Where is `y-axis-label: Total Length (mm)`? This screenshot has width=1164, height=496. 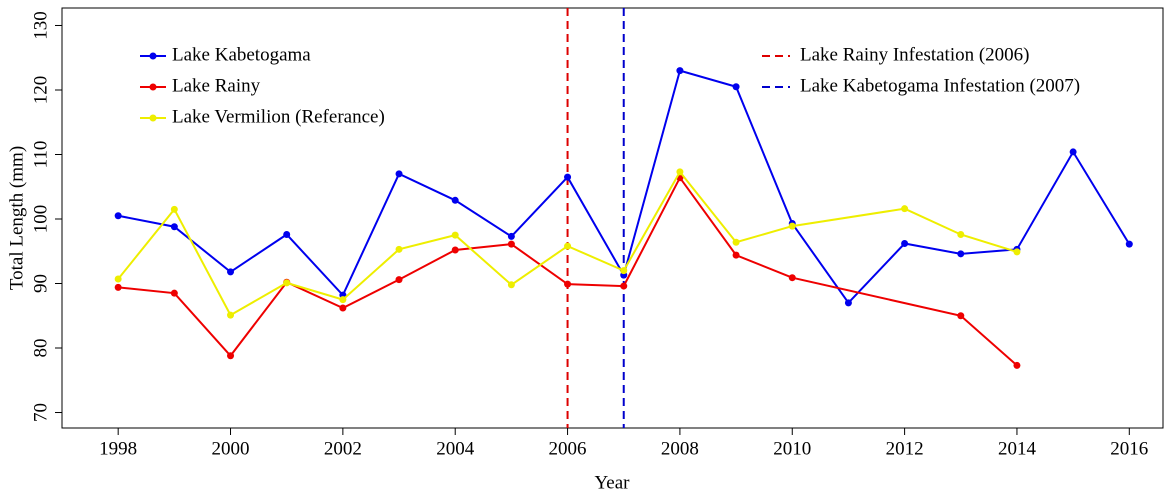 y-axis-label: Total Length (mm) is located at coordinates (16, 218).